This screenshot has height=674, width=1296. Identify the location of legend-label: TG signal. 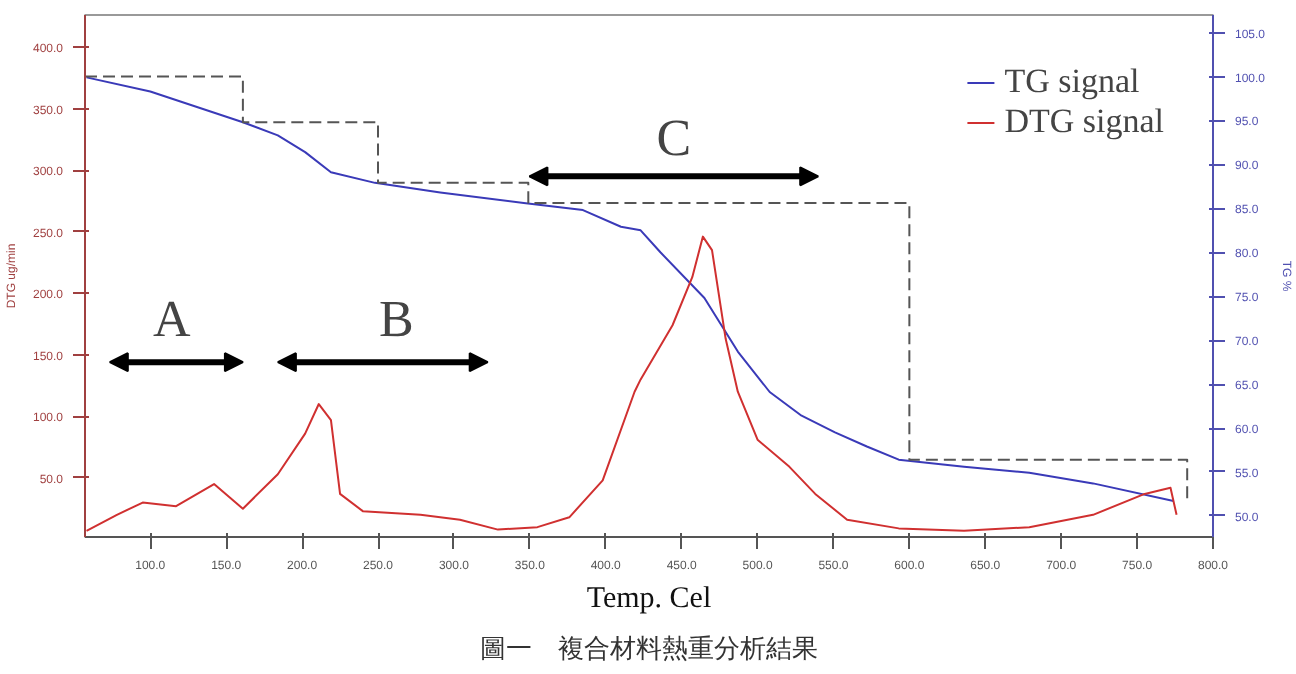
(1072, 82).